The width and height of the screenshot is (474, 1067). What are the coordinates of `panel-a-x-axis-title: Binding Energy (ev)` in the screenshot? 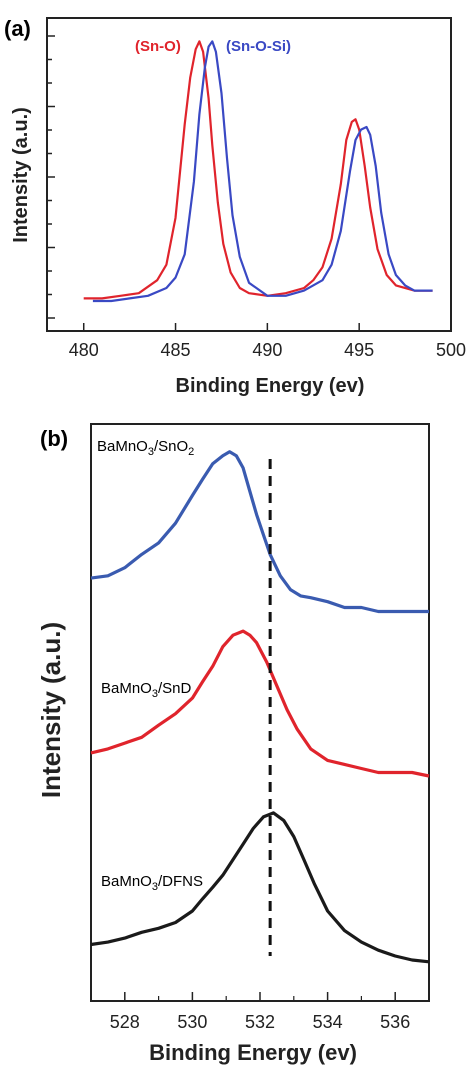 It's located at (270, 386).